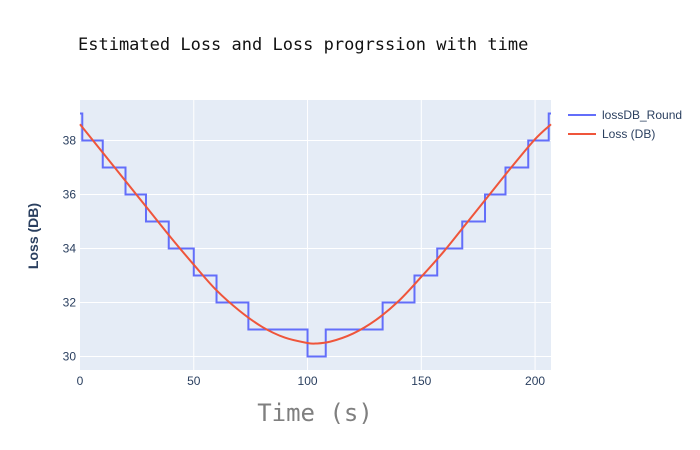 This screenshot has height=450, width=700. Describe the element at coordinates (33, 236) in the screenshot. I see `y-axis-label: Loss (DB)` at that location.